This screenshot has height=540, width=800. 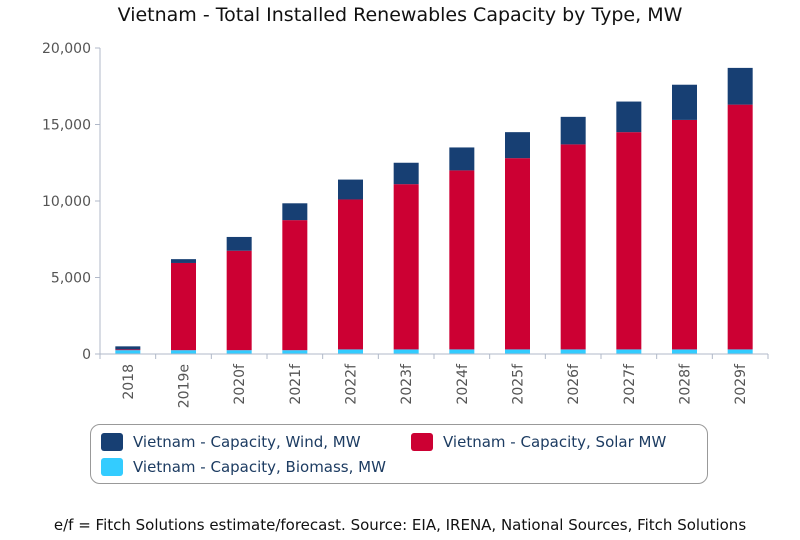 I want to click on bar-biomass-2024f, so click(x=462, y=351).